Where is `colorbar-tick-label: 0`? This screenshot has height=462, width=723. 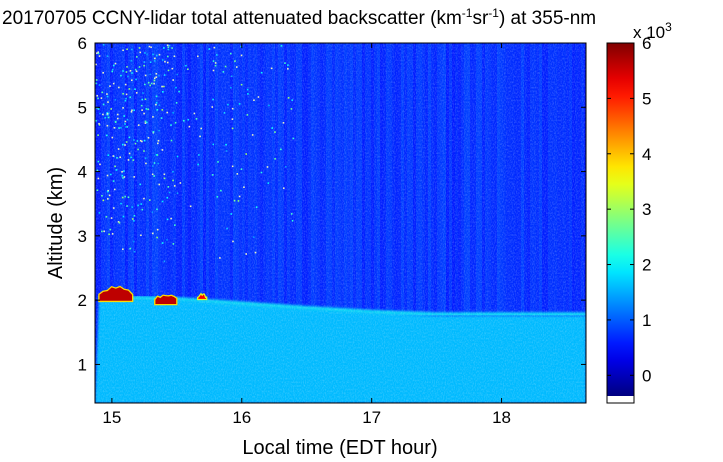 colorbar-tick-label: 0 is located at coordinates (646, 375).